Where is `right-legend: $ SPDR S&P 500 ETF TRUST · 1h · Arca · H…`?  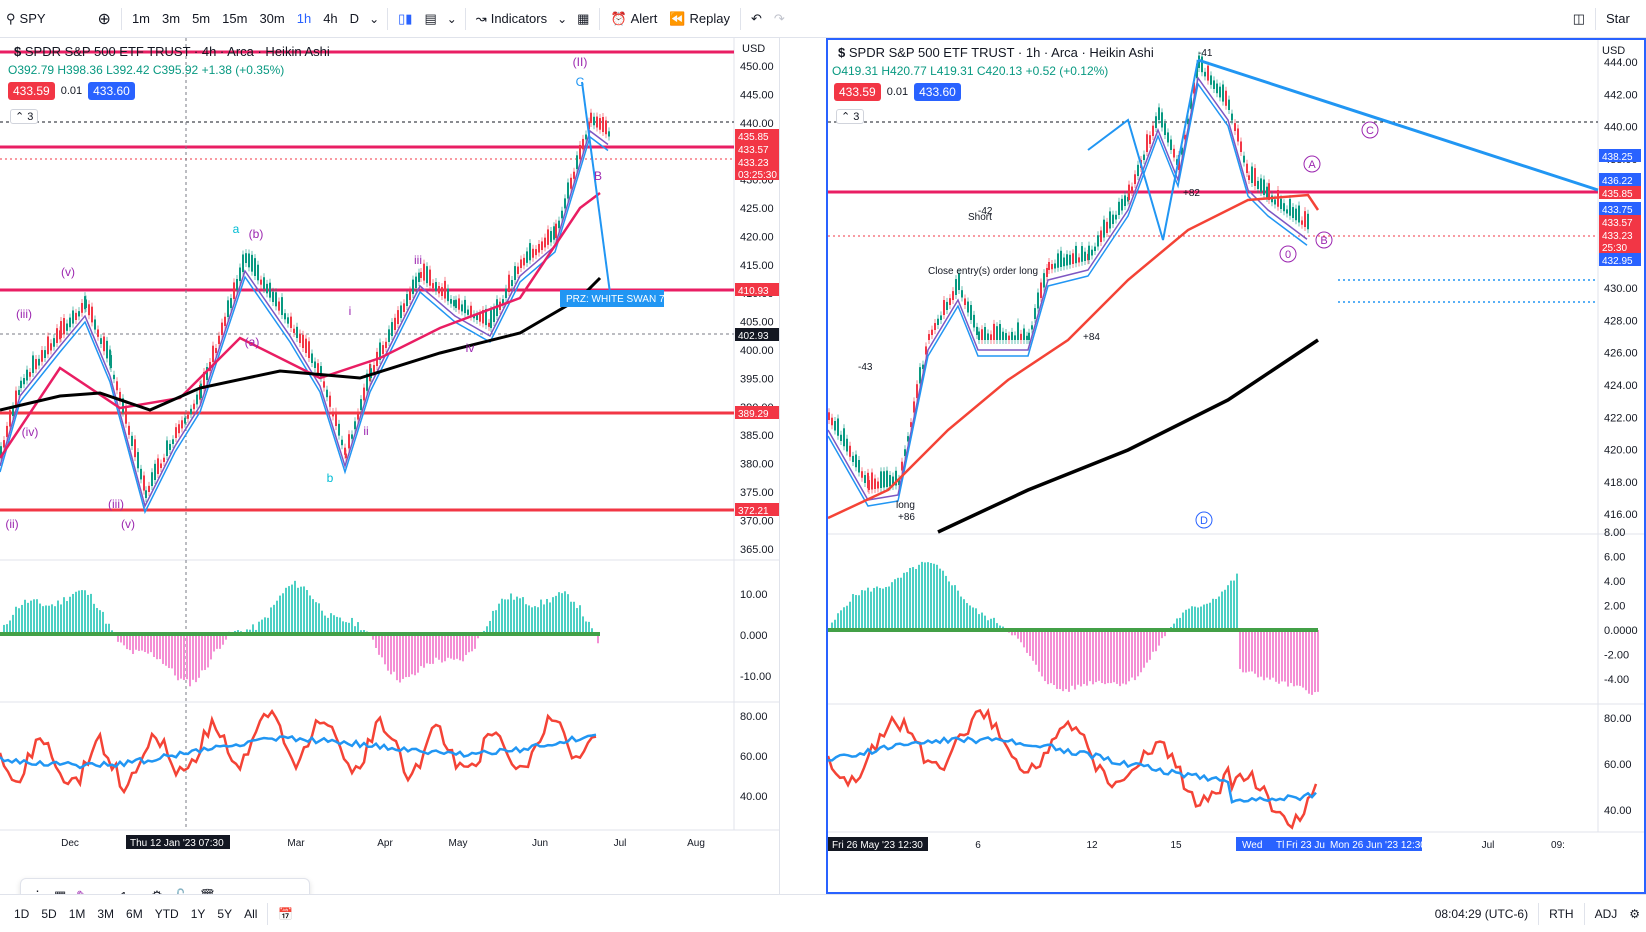 right-legend: $ SPDR S&P 500 ETF TRUST · 1h · Arca · H… is located at coordinates (996, 52).